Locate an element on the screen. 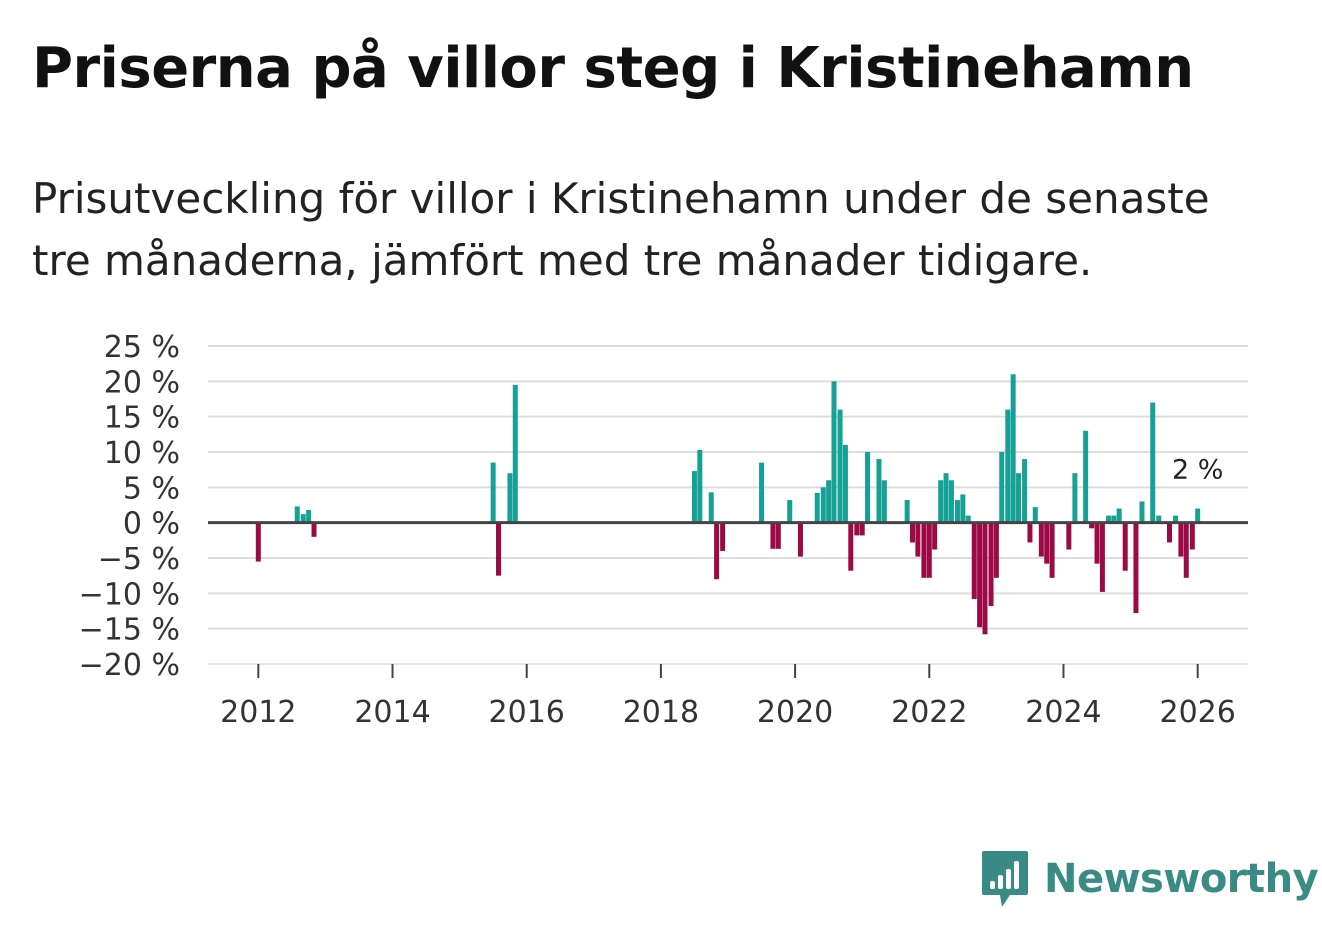  x-tick-label: 2018 is located at coordinates (661, 712).